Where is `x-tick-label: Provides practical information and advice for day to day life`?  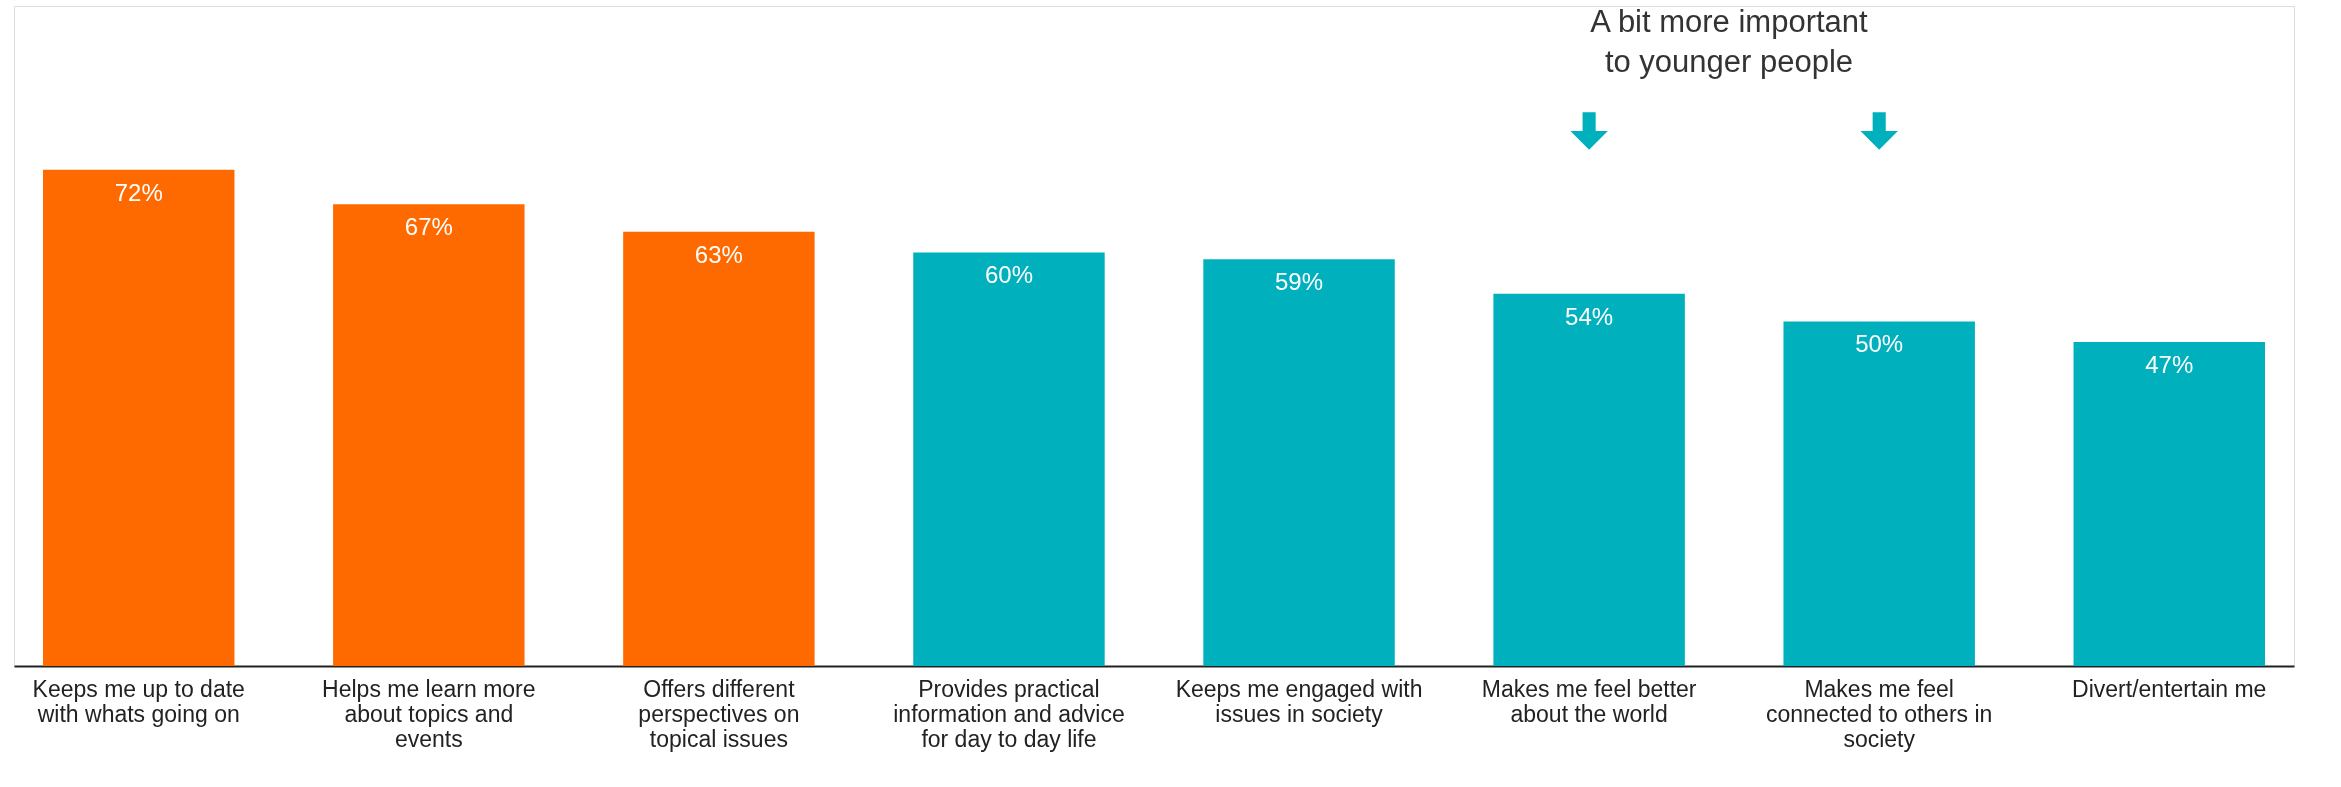
x-tick-label: Provides practical information and advice for day to day life is located at coordinates (1009, 713).